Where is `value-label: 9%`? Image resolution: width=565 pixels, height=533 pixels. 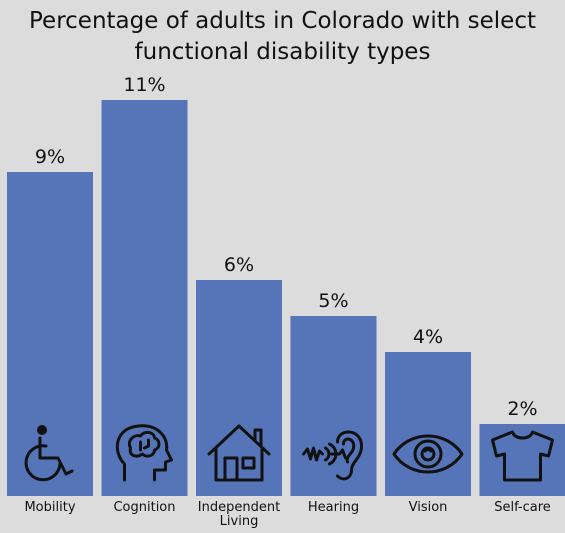
value-label: 9% is located at coordinates (50, 157).